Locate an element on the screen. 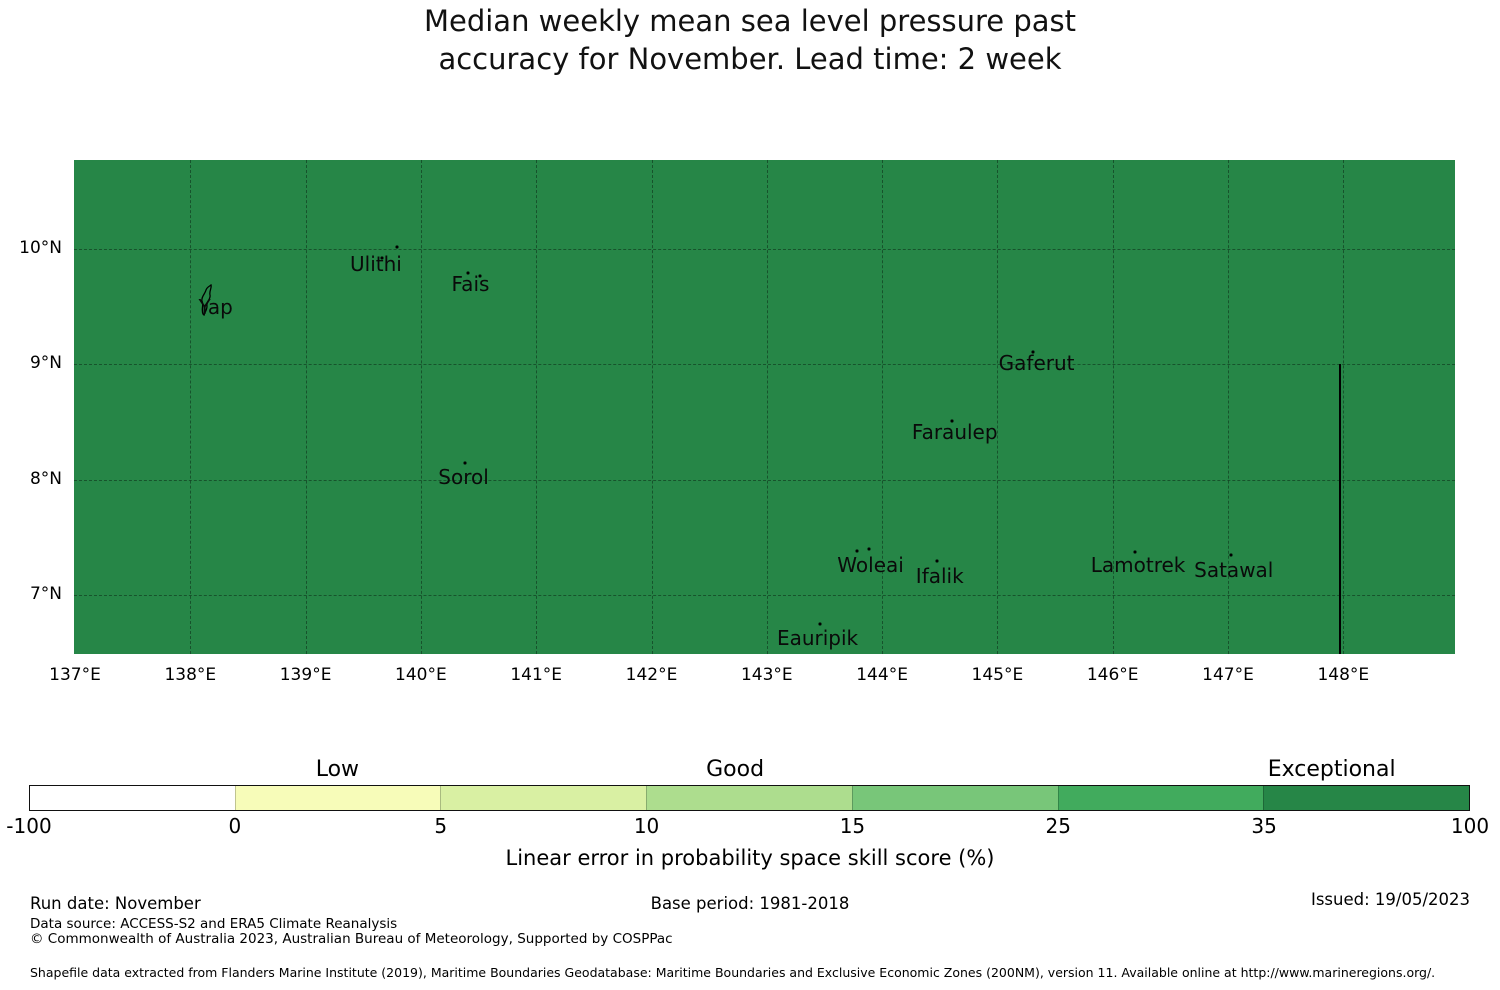 This screenshot has height=990, width=1500. x-tick-label: 138°E is located at coordinates (190, 675).